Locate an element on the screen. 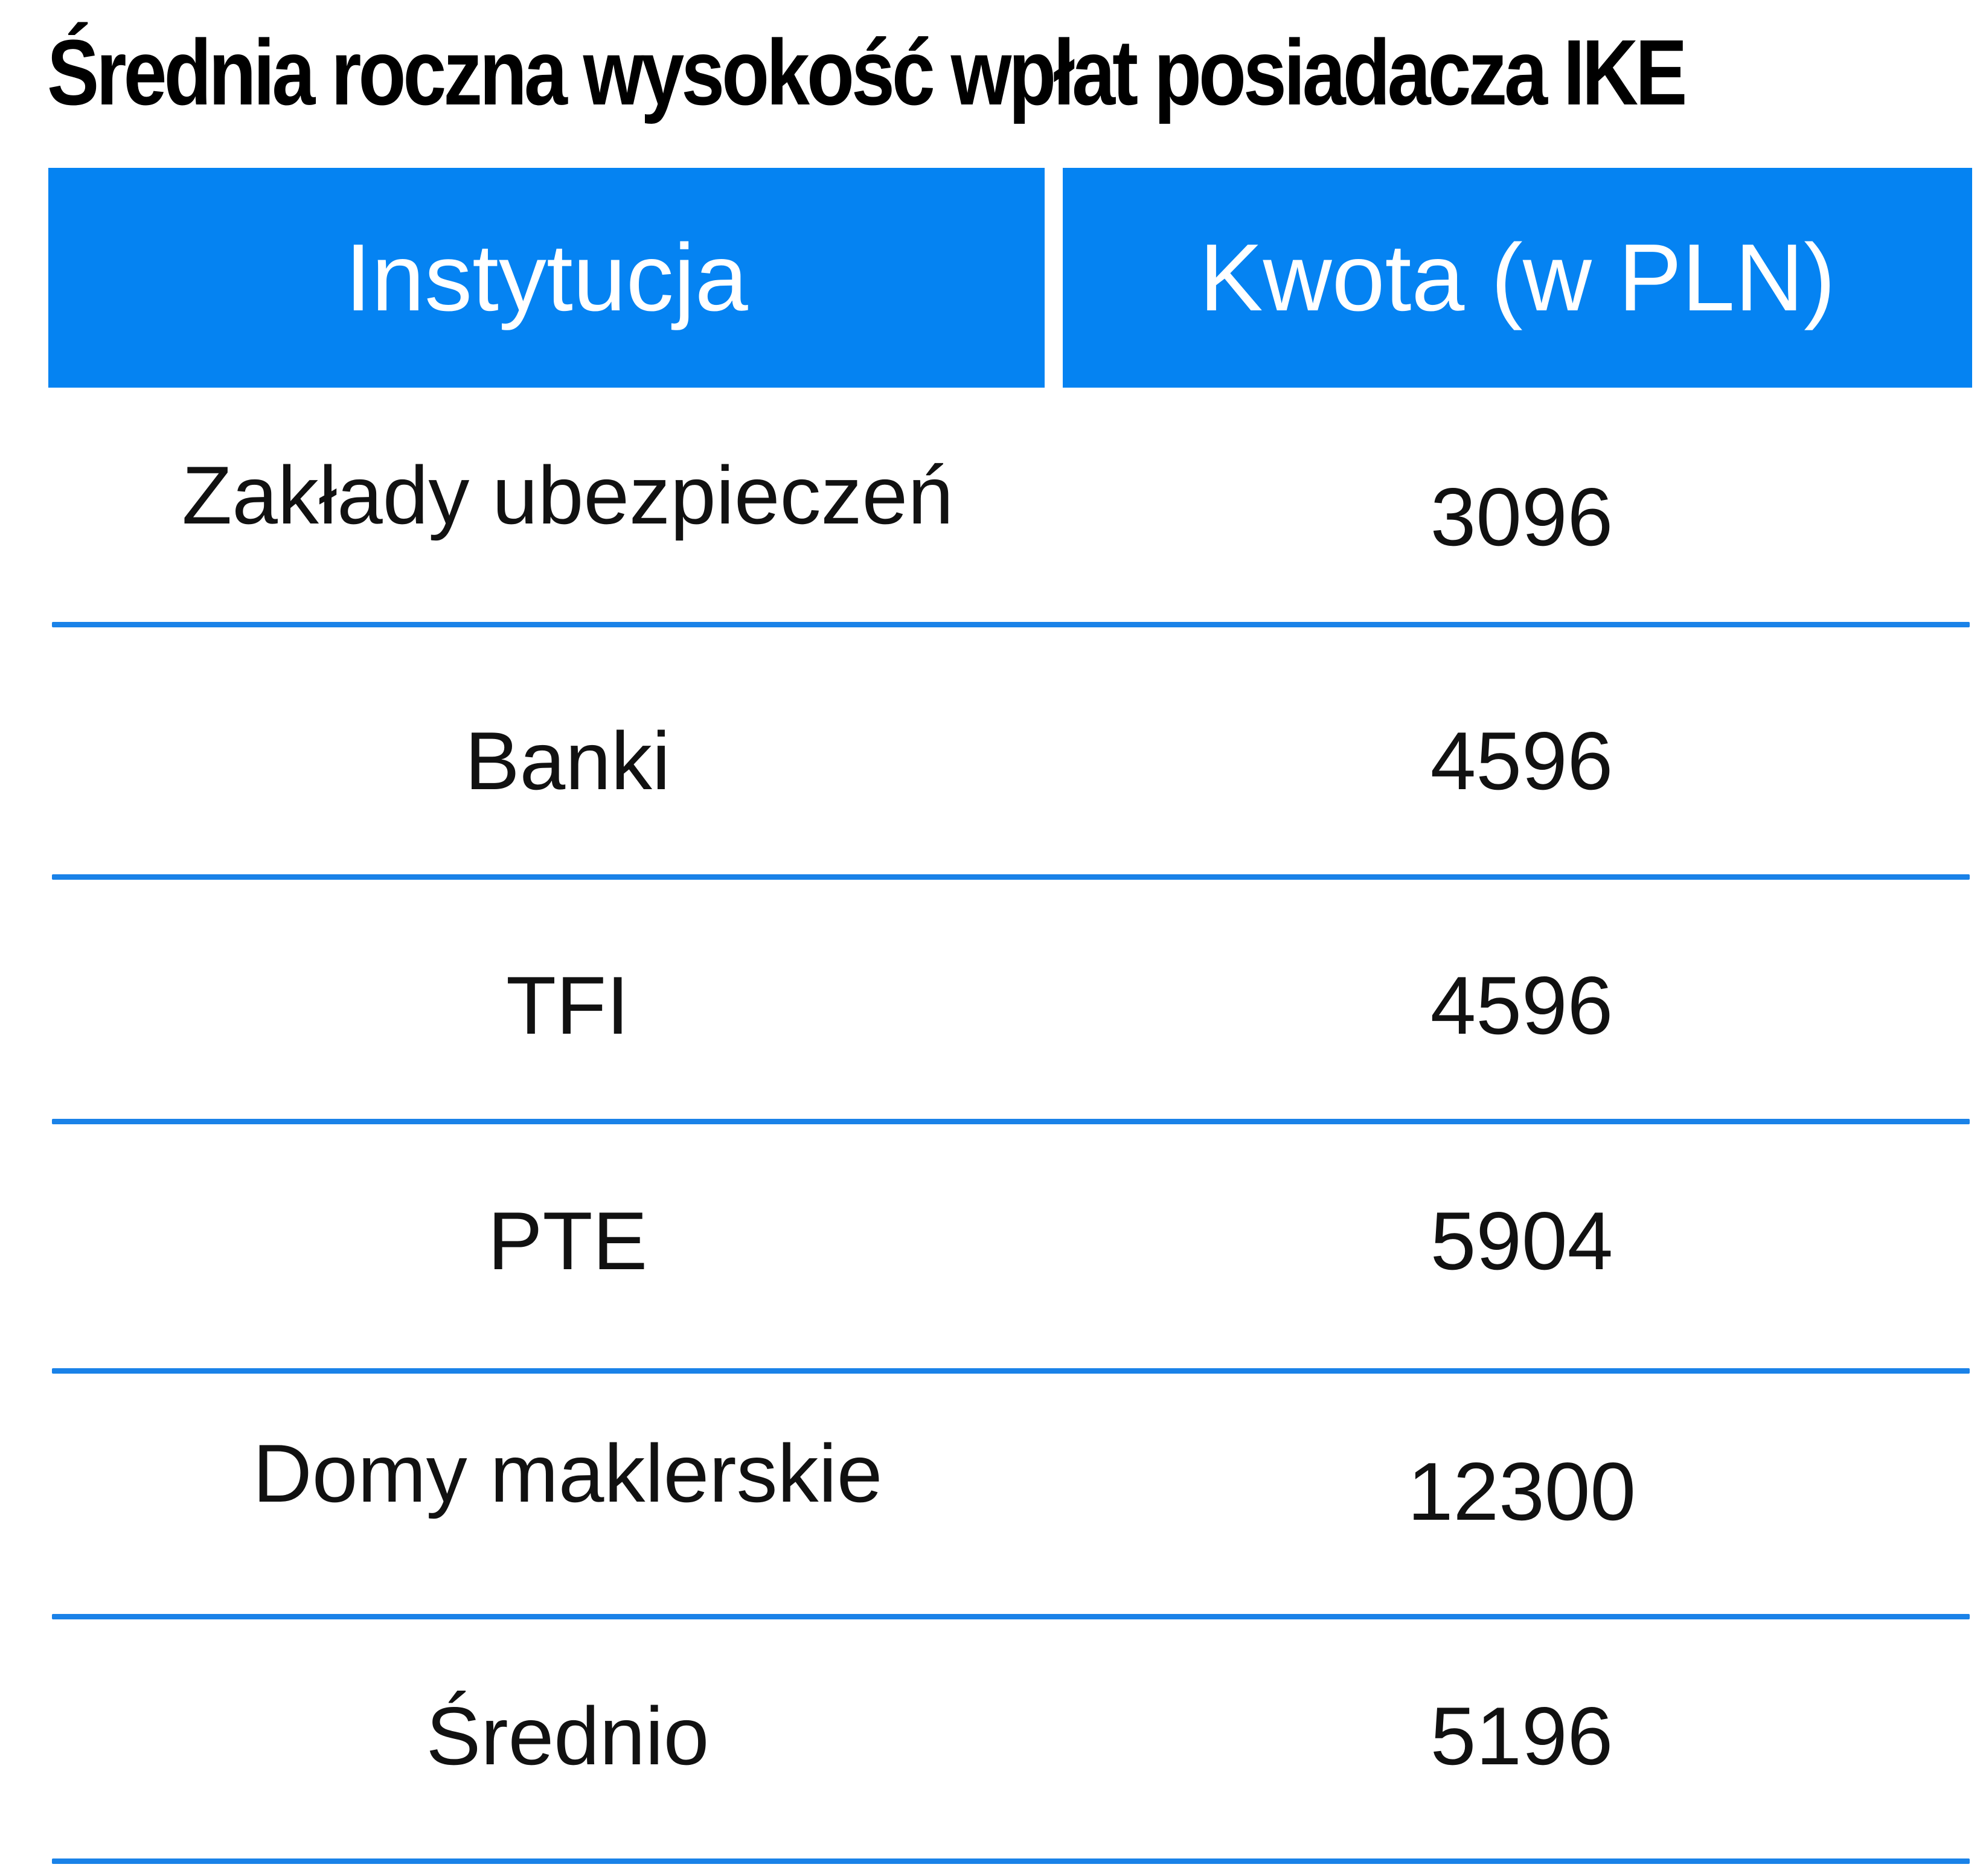 This screenshot has height=1876, width=1983. table-row-institution: TFI is located at coordinates (567, 1005).